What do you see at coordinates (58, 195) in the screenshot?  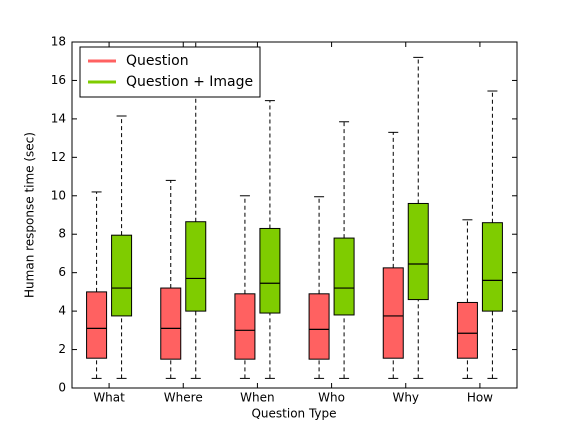 I see `y-tick-label: 10` at bounding box center [58, 195].